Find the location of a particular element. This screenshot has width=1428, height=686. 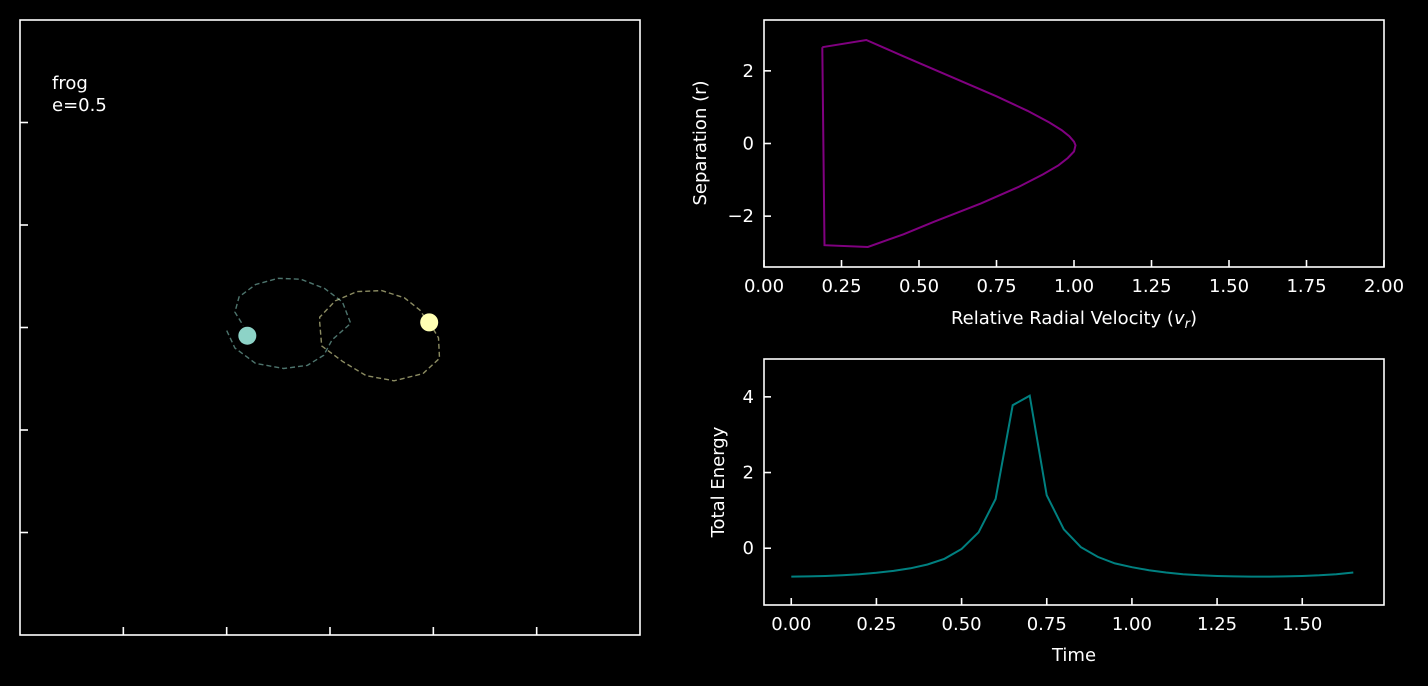

phase-xtick-label: 1.25 is located at coordinates (1151, 286).